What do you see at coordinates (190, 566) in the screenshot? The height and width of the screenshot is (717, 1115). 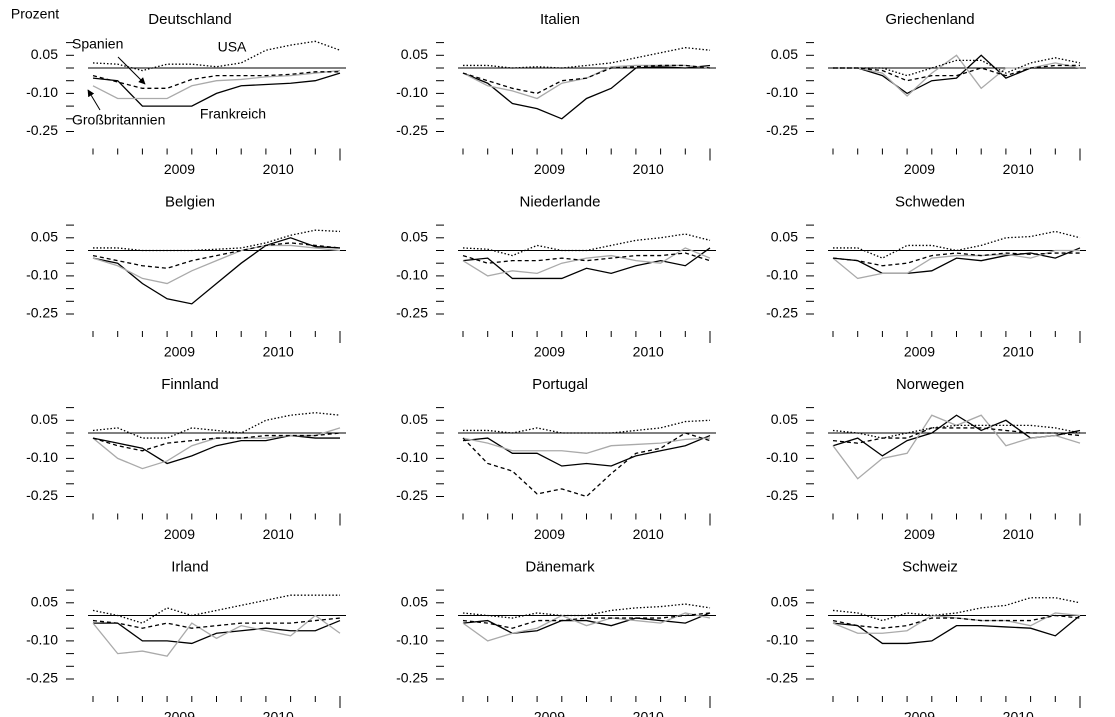 I see `panel-title: Irland` at bounding box center [190, 566].